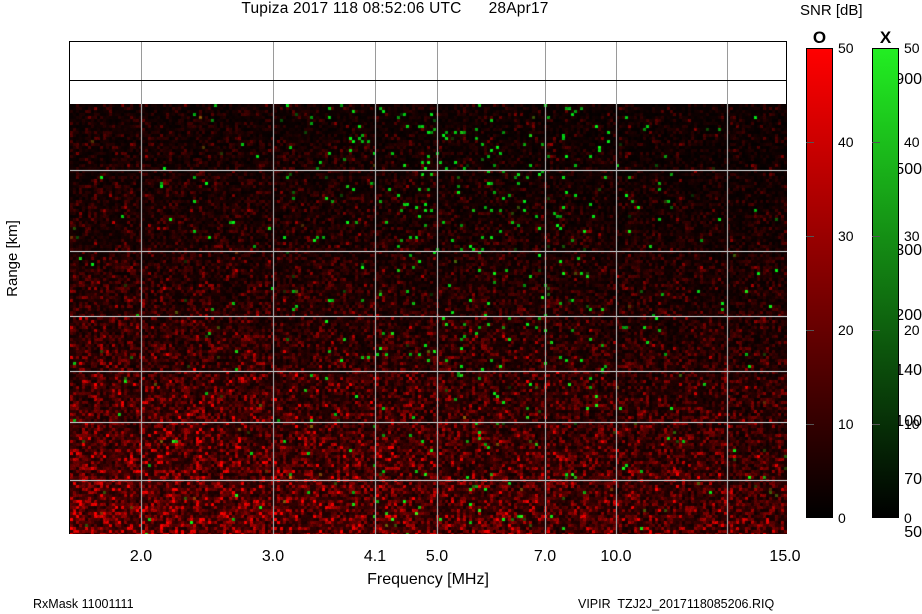 Image resolution: width=922 pixels, height=614 pixels. I want to click on ytick-140: 140, so click(908, 370).